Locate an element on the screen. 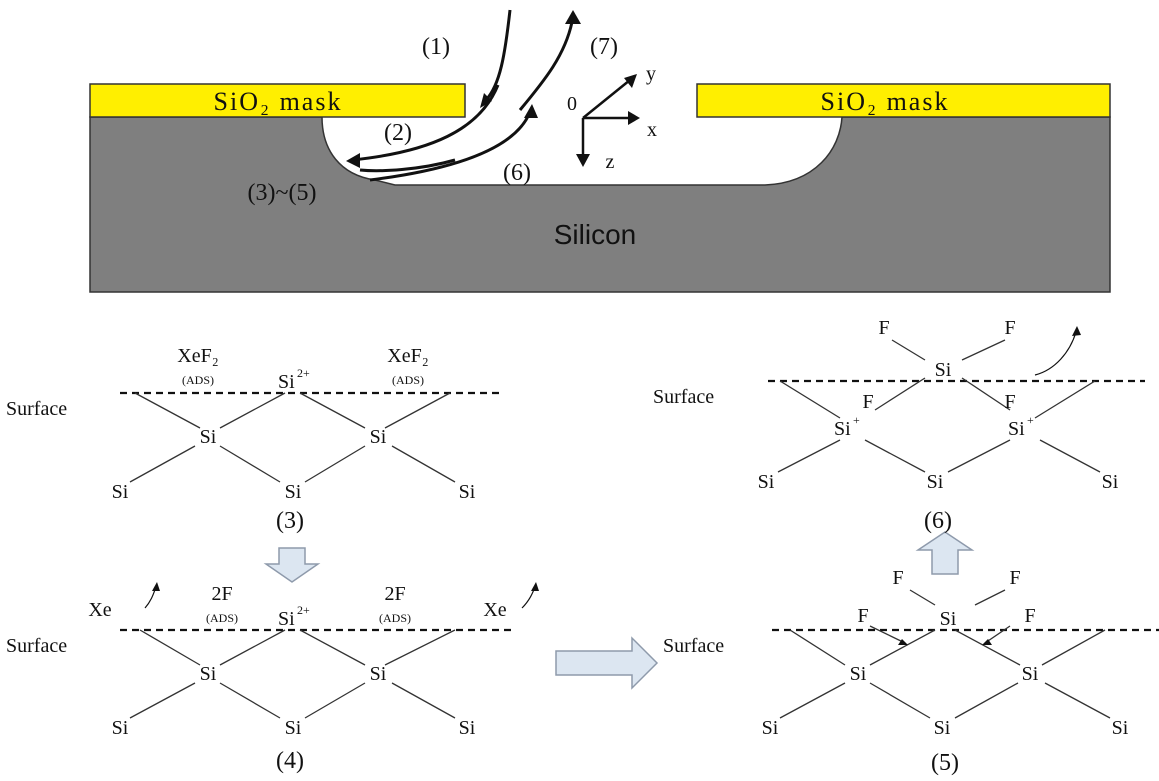 The height and width of the screenshot is (781, 1159). mask-left-label: SiO₂ mask is located at coordinates (278, 101).